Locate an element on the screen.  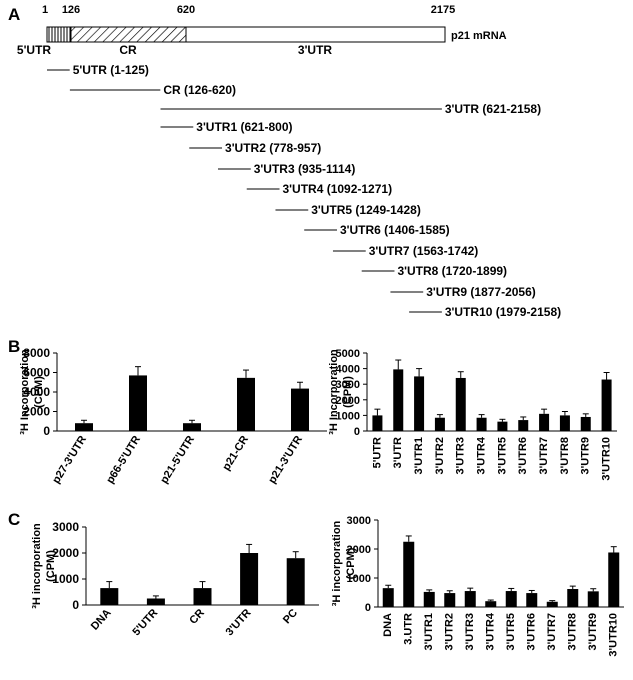
pos-label-1: 1 is located at coordinates (45, 10).